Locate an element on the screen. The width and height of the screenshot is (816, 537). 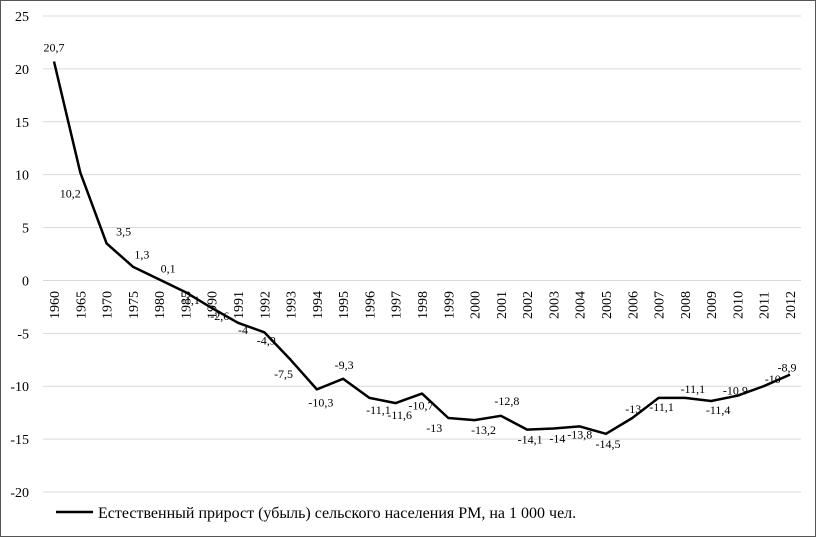
x-tick-label: 2007 is located at coordinates (660, 305).